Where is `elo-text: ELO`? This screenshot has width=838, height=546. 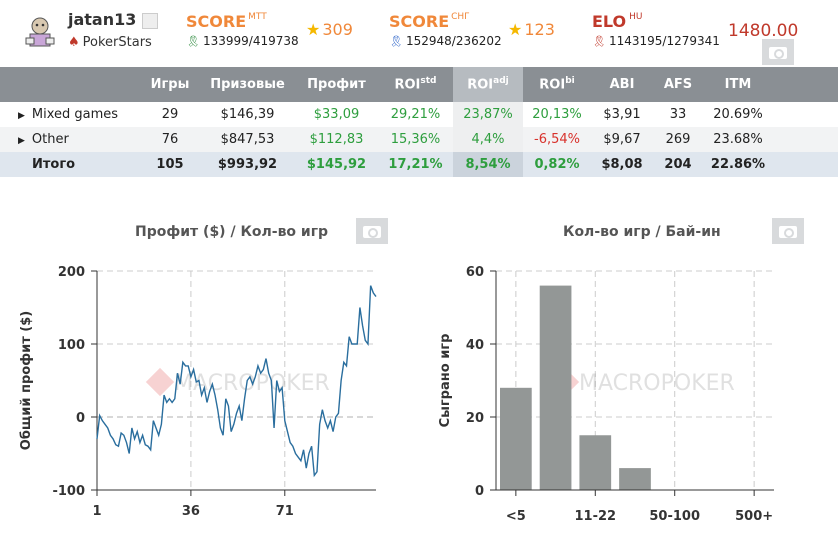
elo-text: ELO is located at coordinates (609, 21).